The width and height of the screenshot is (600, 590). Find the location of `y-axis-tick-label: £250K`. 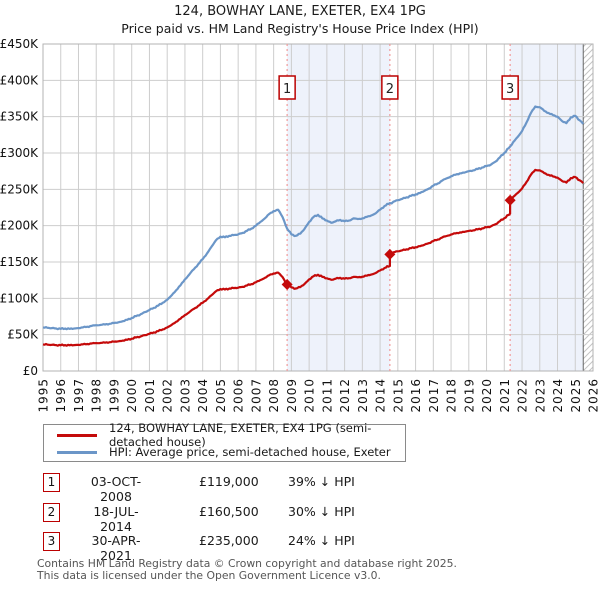

y-axis-tick-label: £250K is located at coordinates (19, 189).